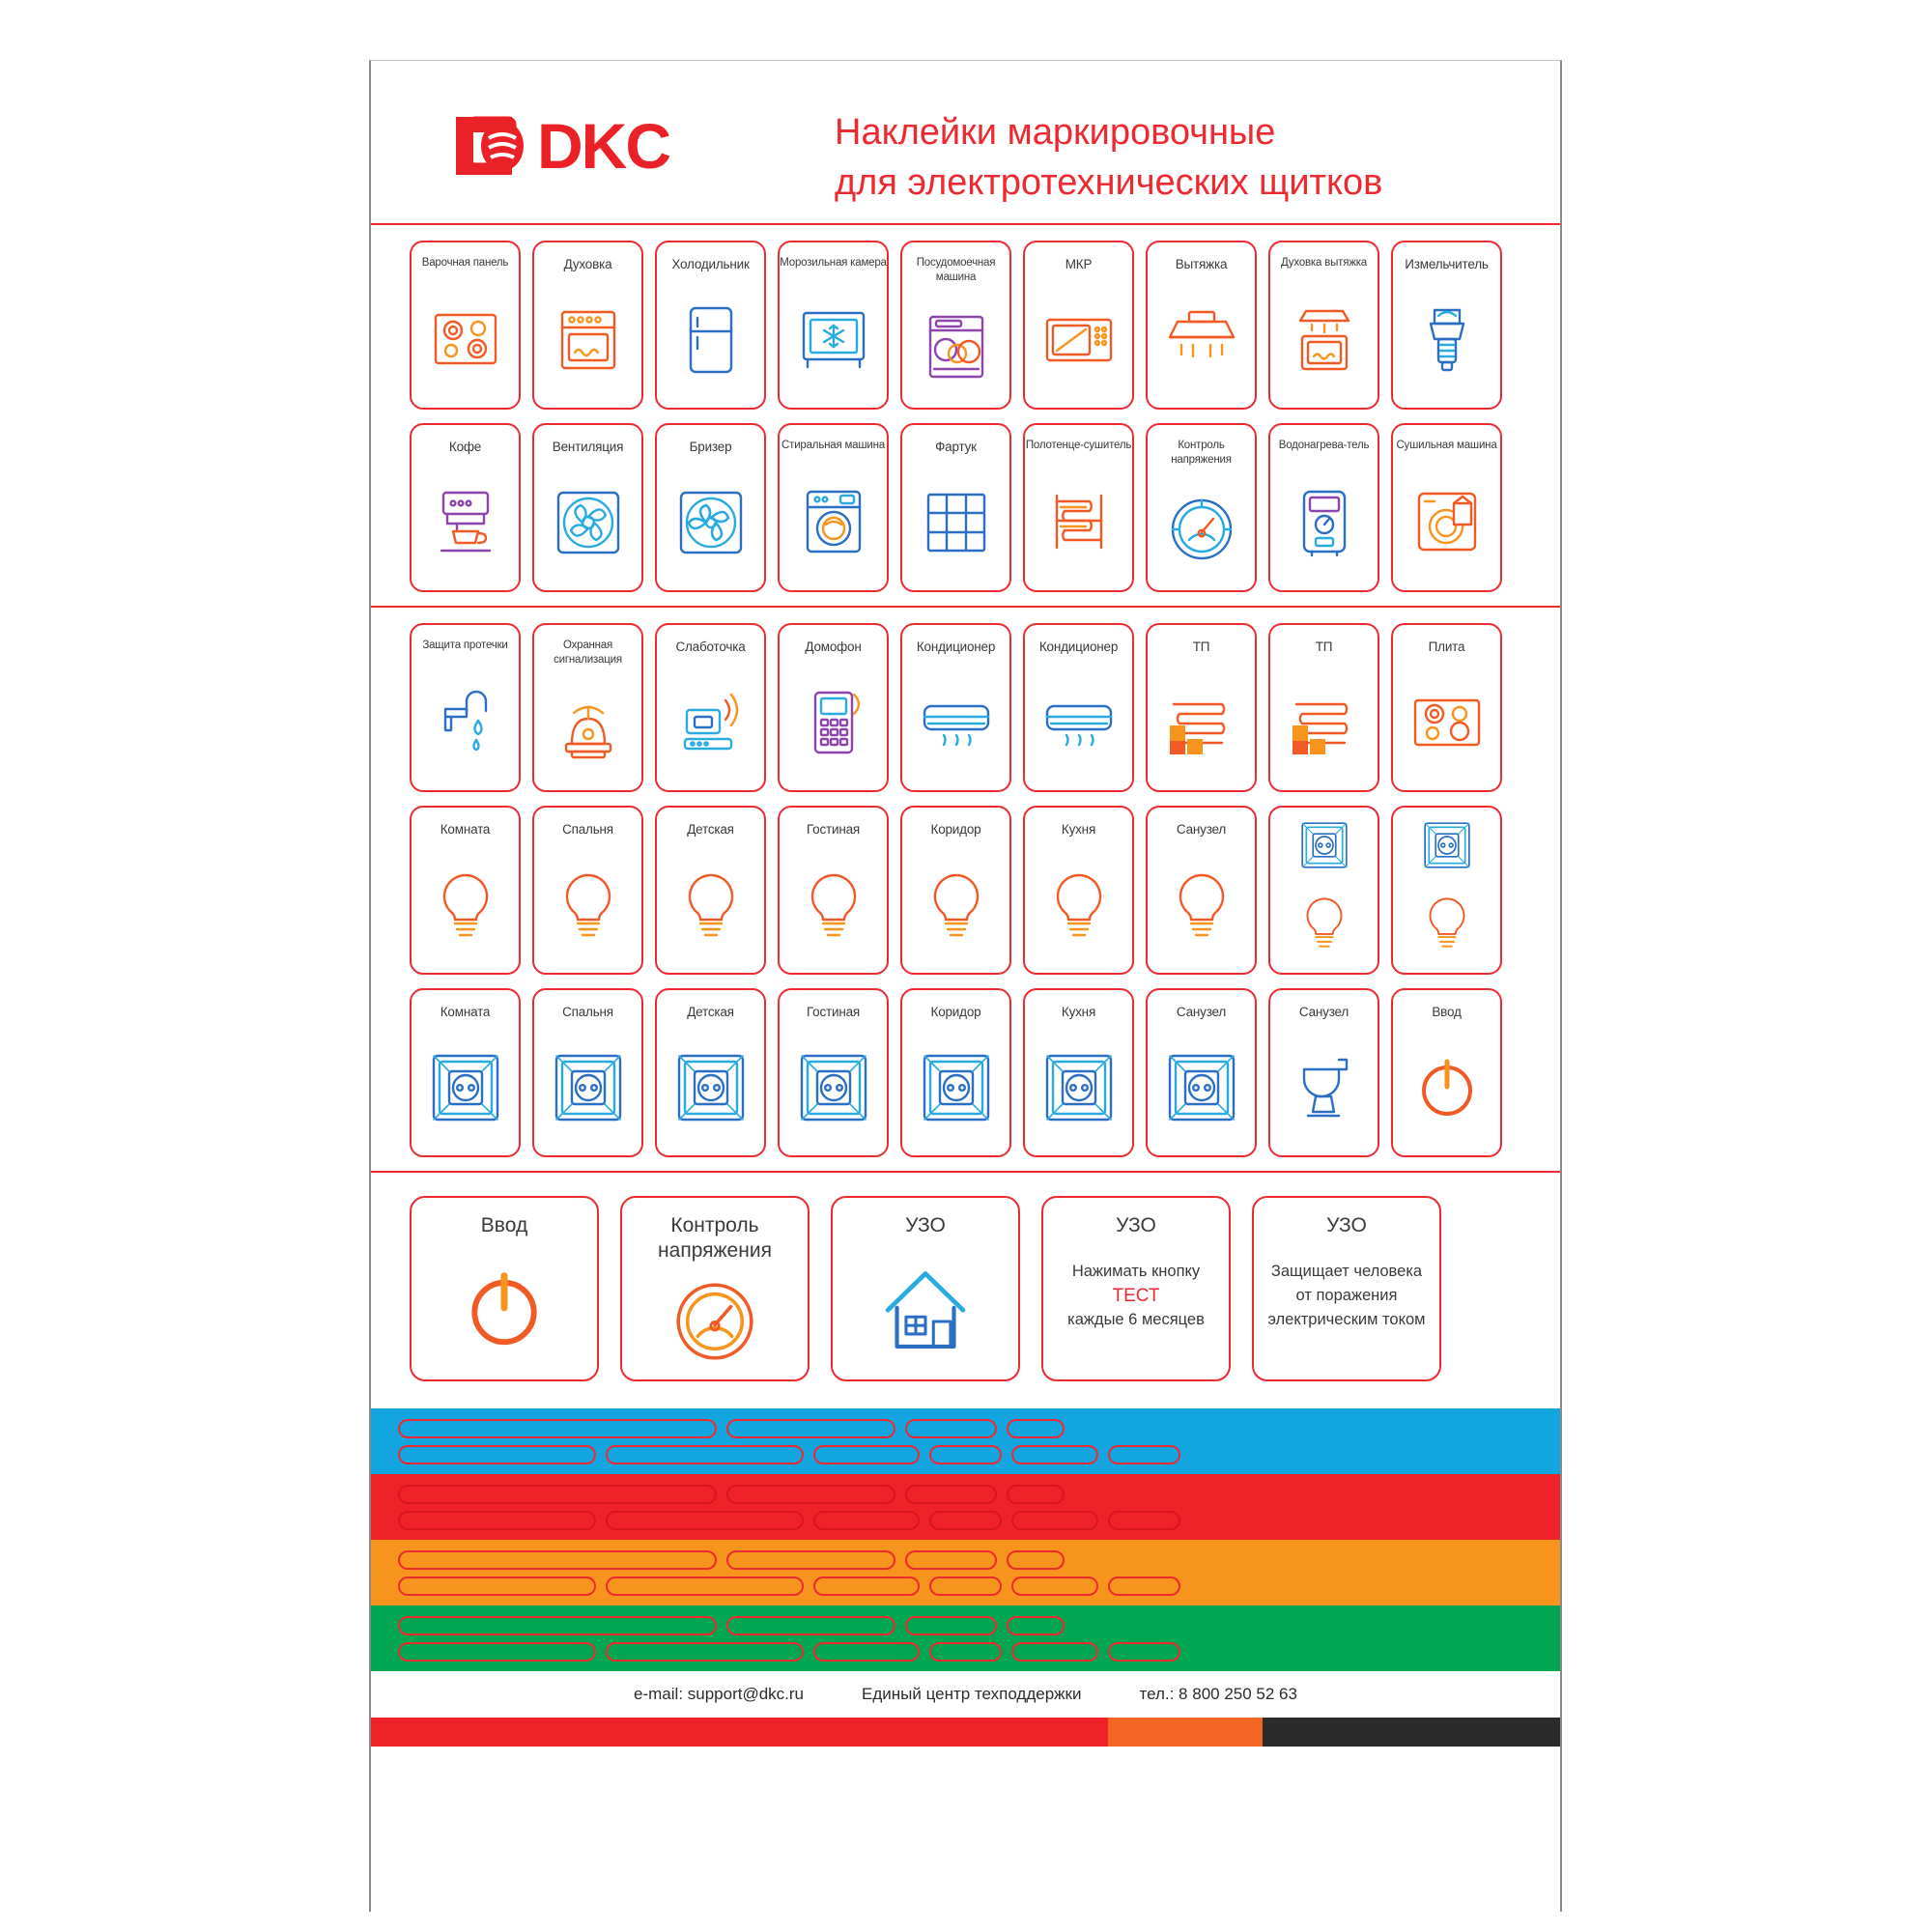  What do you see at coordinates (1446, 707) in the screenshot?
I see `sticker-card: Плита` at bounding box center [1446, 707].